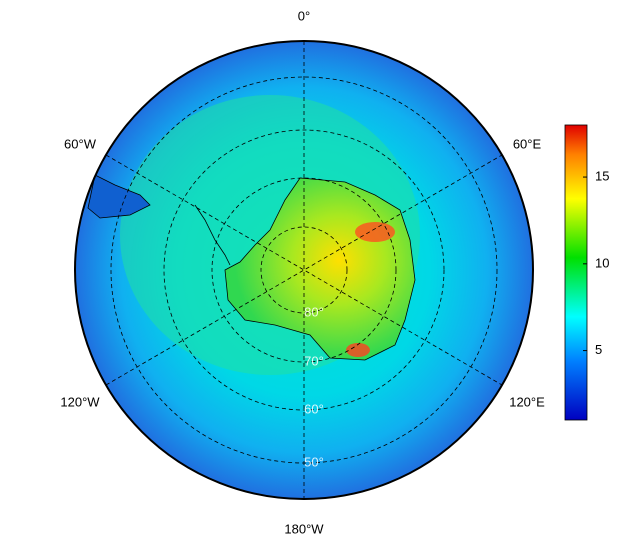 Image resolution: width=625 pixels, height=557 pixels. What do you see at coordinates (80, 401) in the screenshot?
I see `longitude-label: 120°W` at bounding box center [80, 401].